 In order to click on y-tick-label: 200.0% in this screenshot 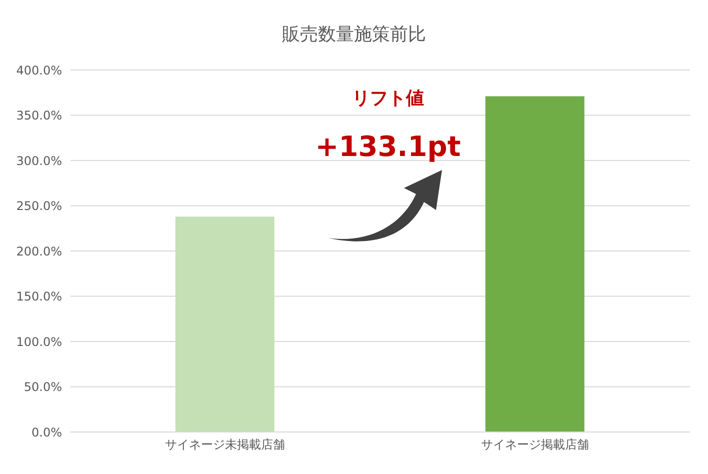, I will do `click(39, 251)`.